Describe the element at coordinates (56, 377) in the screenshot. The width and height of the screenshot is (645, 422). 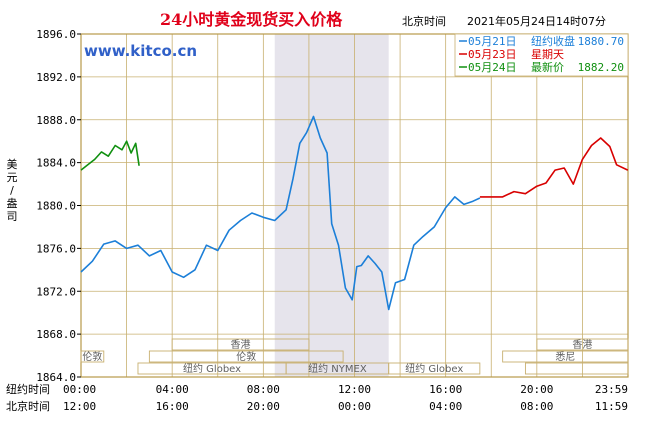
I see `y-tick-label: 1864.0` at that location.